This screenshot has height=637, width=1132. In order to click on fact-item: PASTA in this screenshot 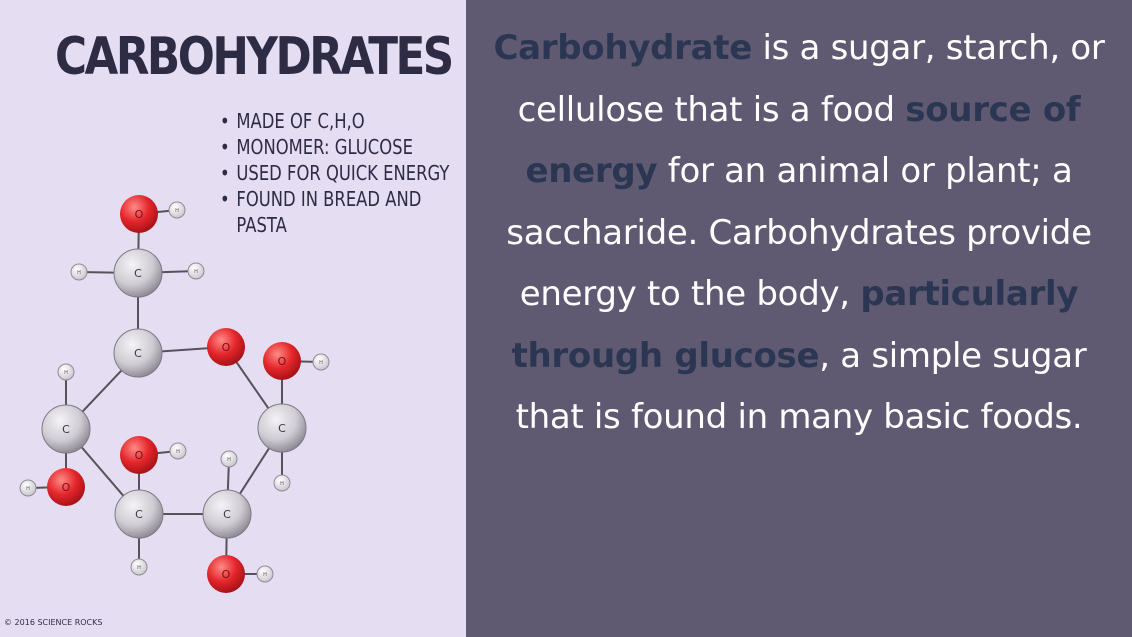, I will do `click(343, 225)`.